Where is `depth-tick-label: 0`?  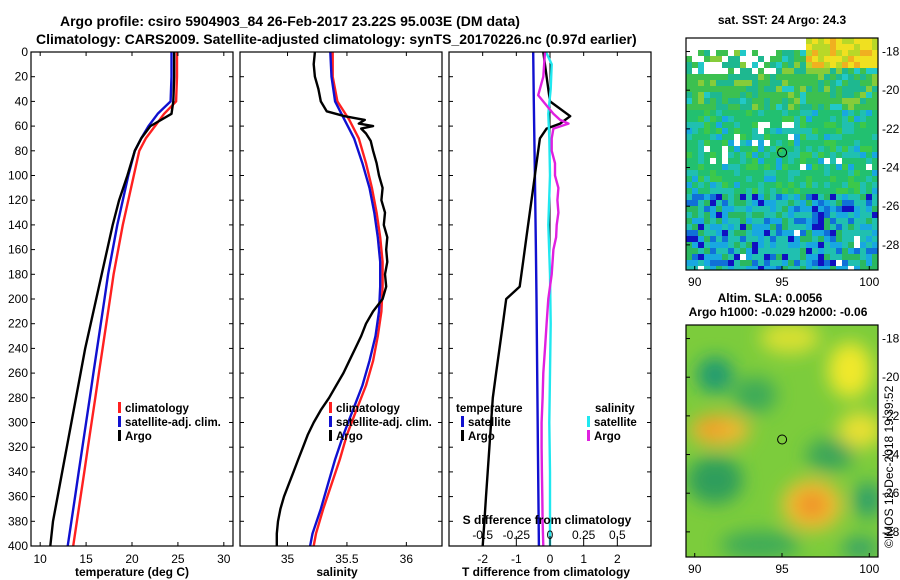 depth-tick-label: 0 is located at coordinates (24, 52).